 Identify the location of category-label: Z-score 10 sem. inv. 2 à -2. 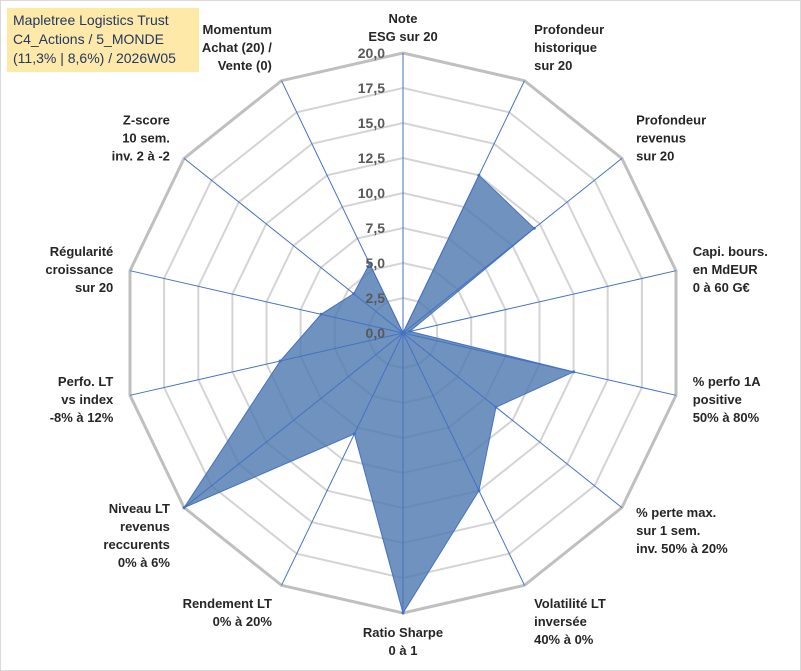
(141, 137).